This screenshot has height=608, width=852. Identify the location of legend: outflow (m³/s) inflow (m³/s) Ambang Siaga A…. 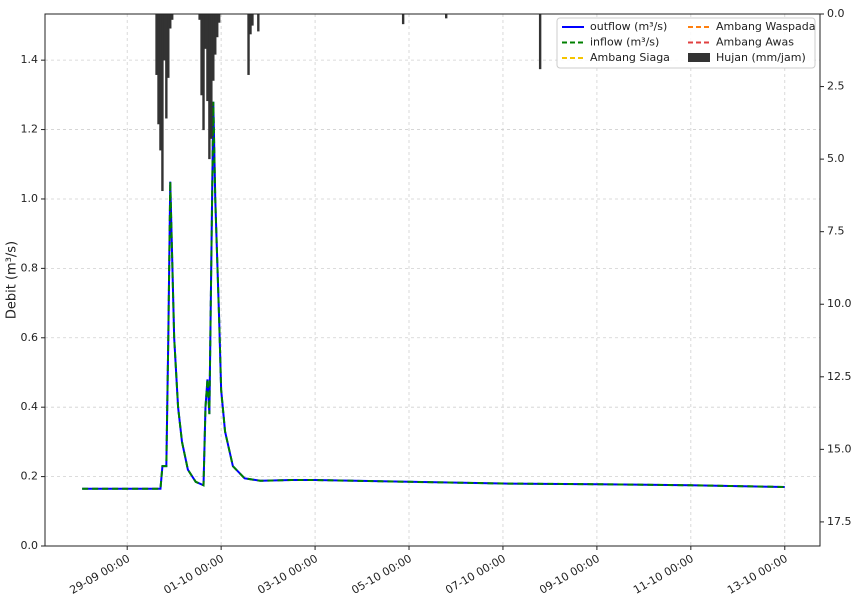
(686, 43).